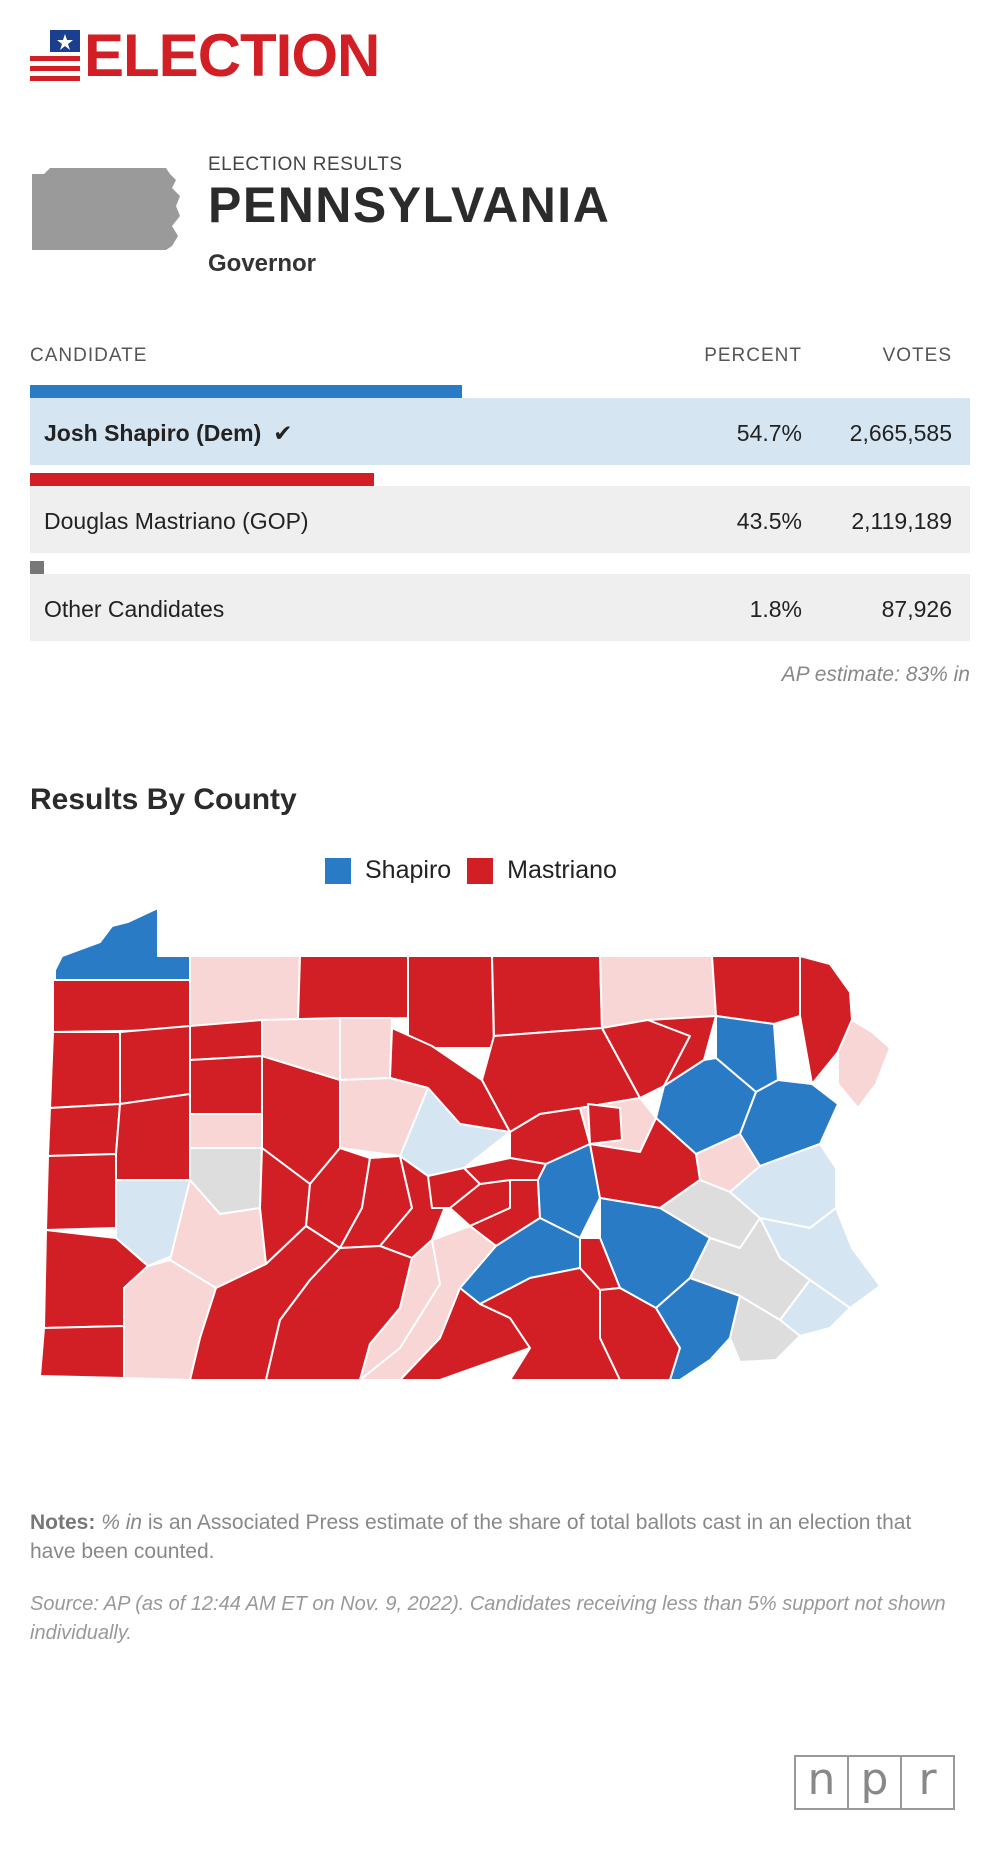 The width and height of the screenshot is (1000, 1860). I want to click on reporting-estimate: AP estimate: 83% in, so click(875, 674).